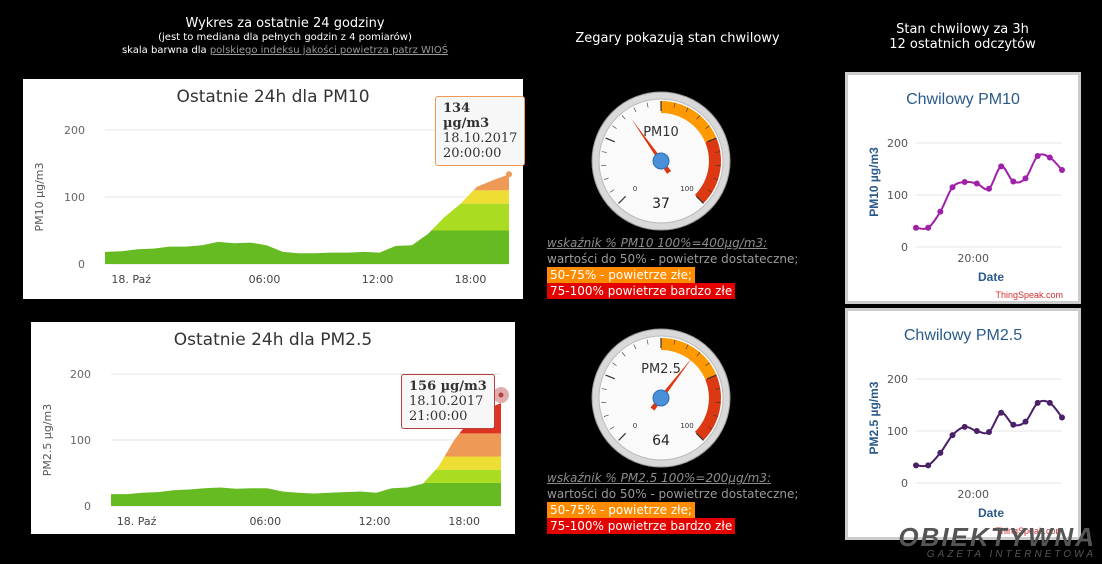 The image size is (1102, 564). What do you see at coordinates (621, 275) in the screenshot?
I see `pm10-legend-bad: 50-75% - powietrze złe;` at bounding box center [621, 275].